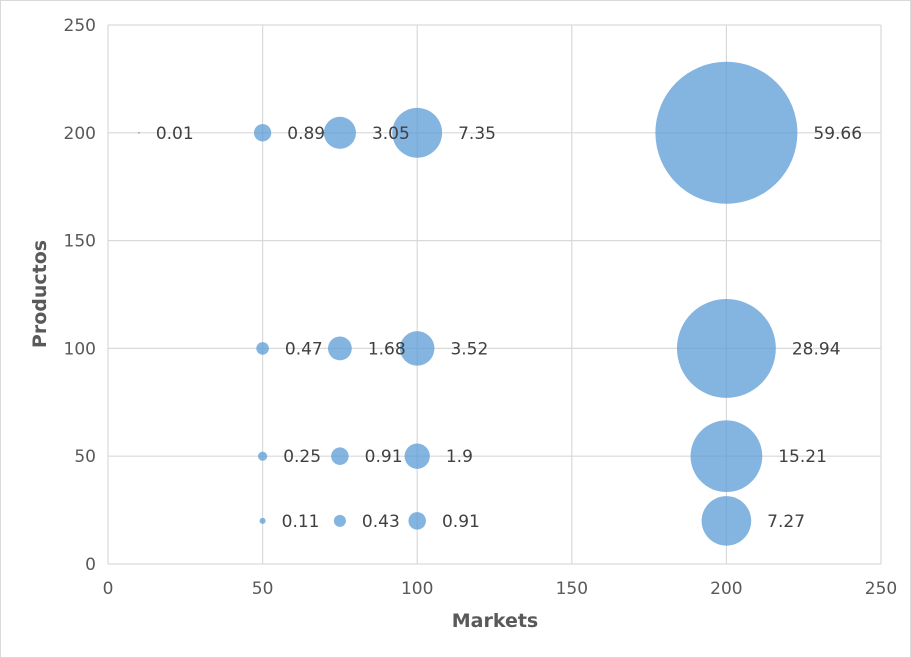  What do you see at coordinates (80, 349) in the screenshot?
I see `y-tick-label: 100` at bounding box center [80, 349].